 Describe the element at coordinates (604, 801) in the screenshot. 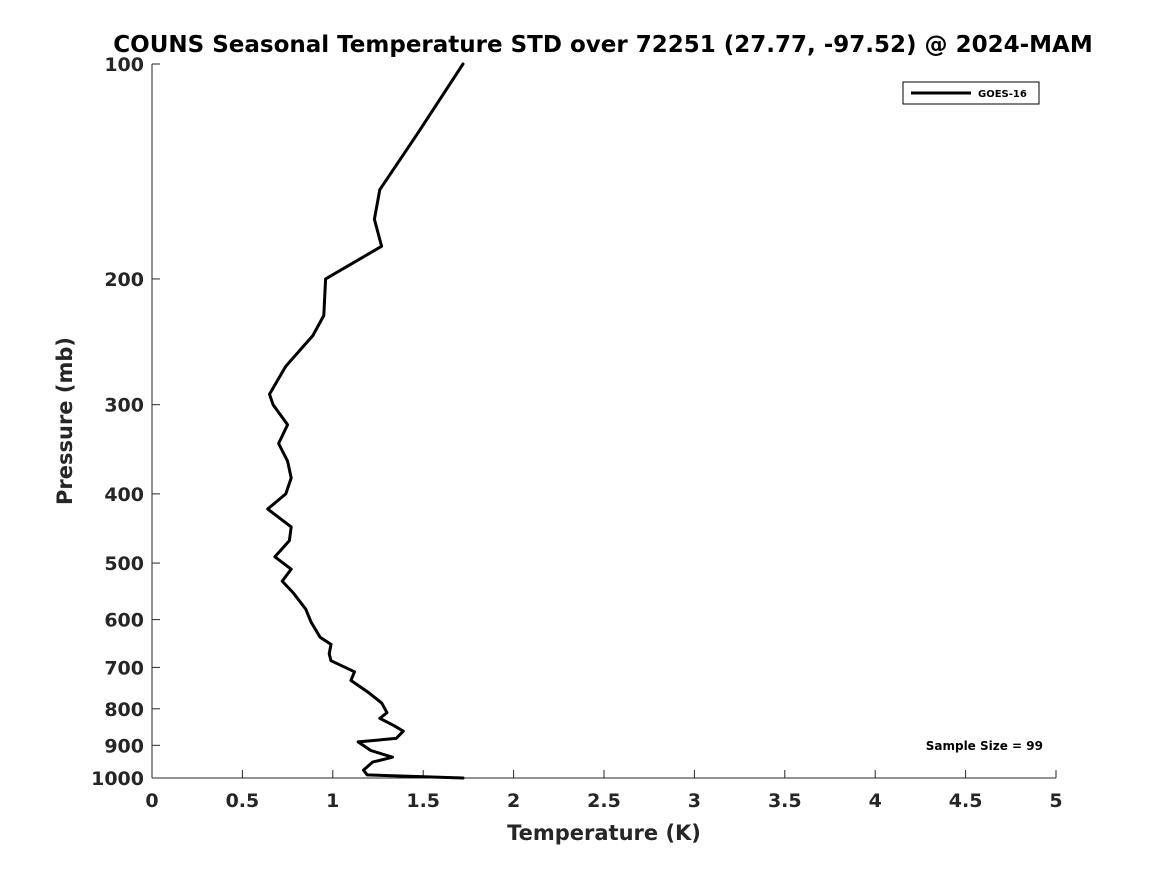

I see `x-tick-label: 2.5` at that location.